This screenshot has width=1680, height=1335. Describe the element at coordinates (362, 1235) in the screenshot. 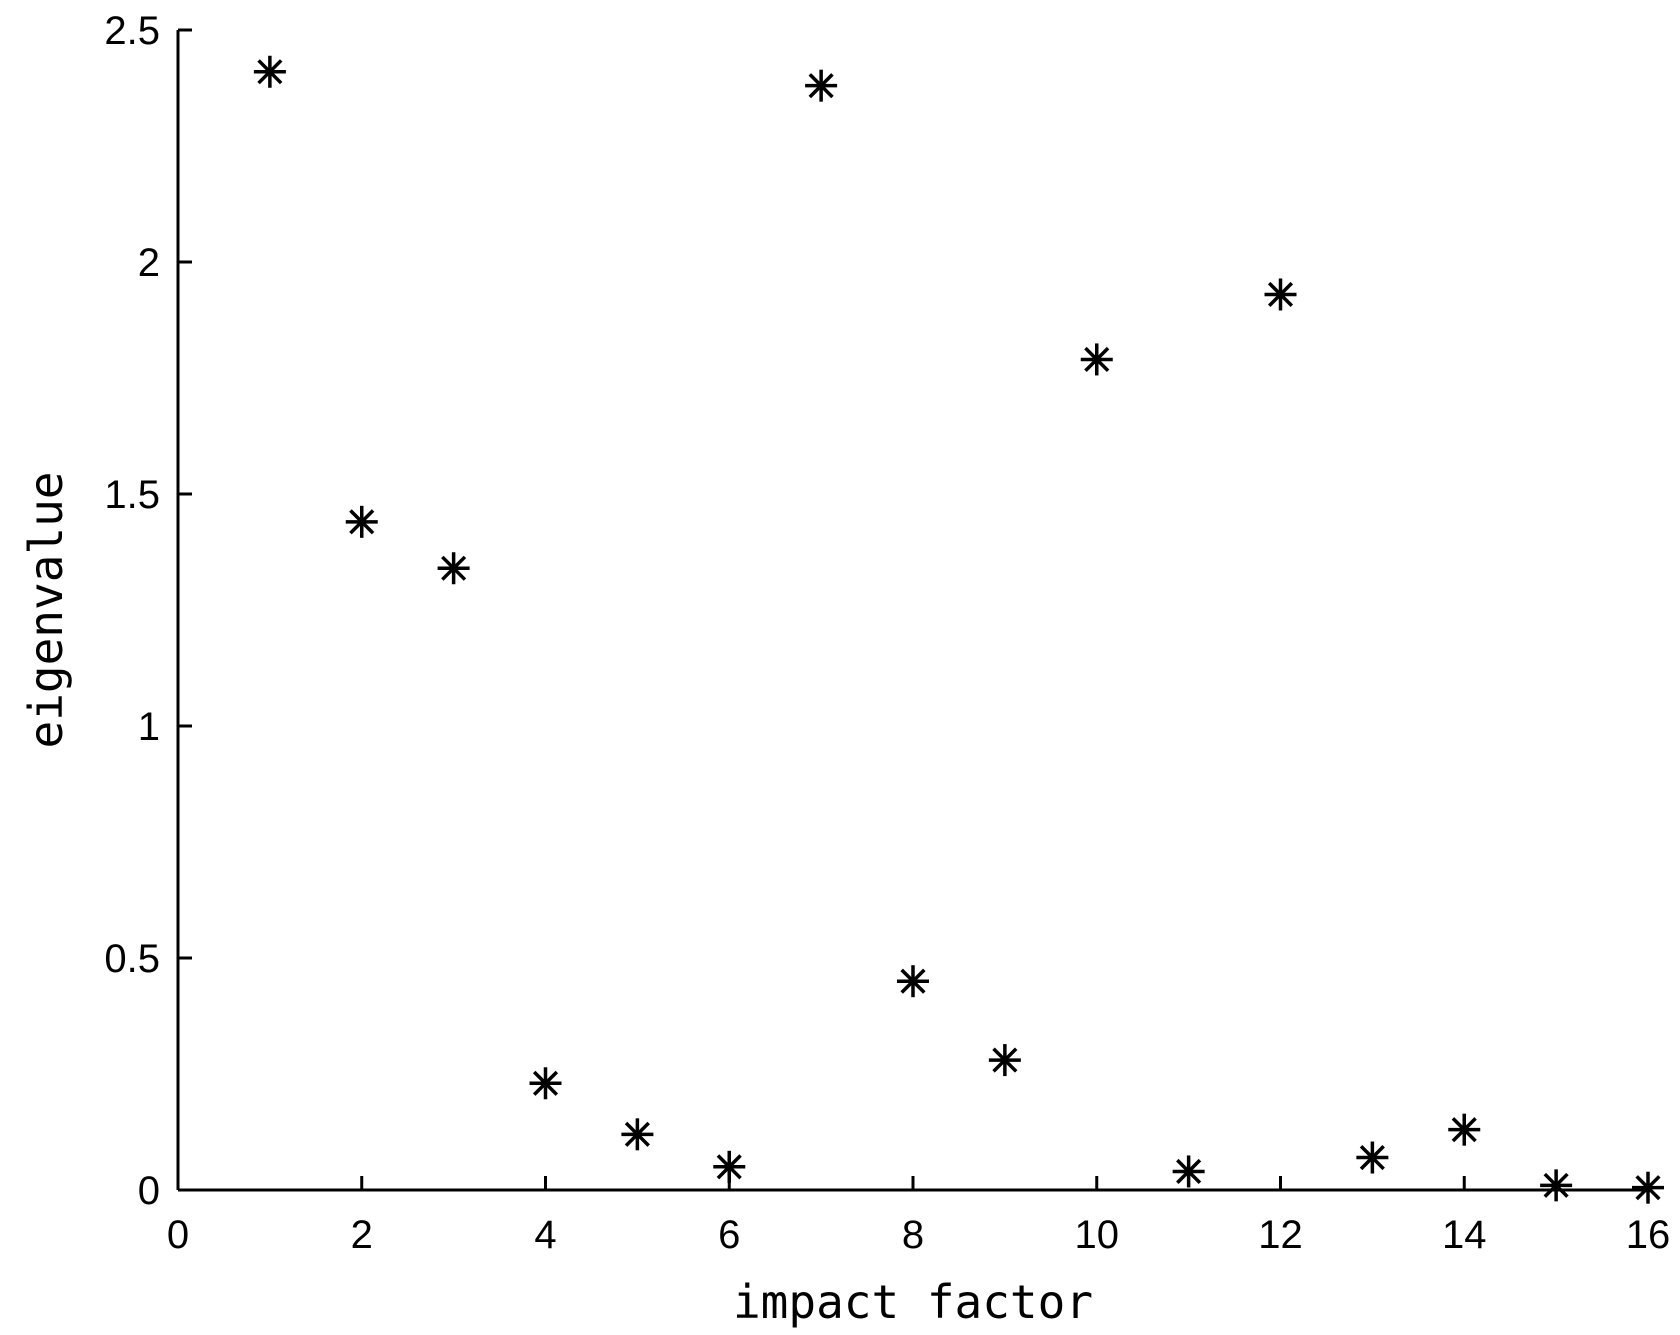

I see `x-tick-label: 2` at that location.